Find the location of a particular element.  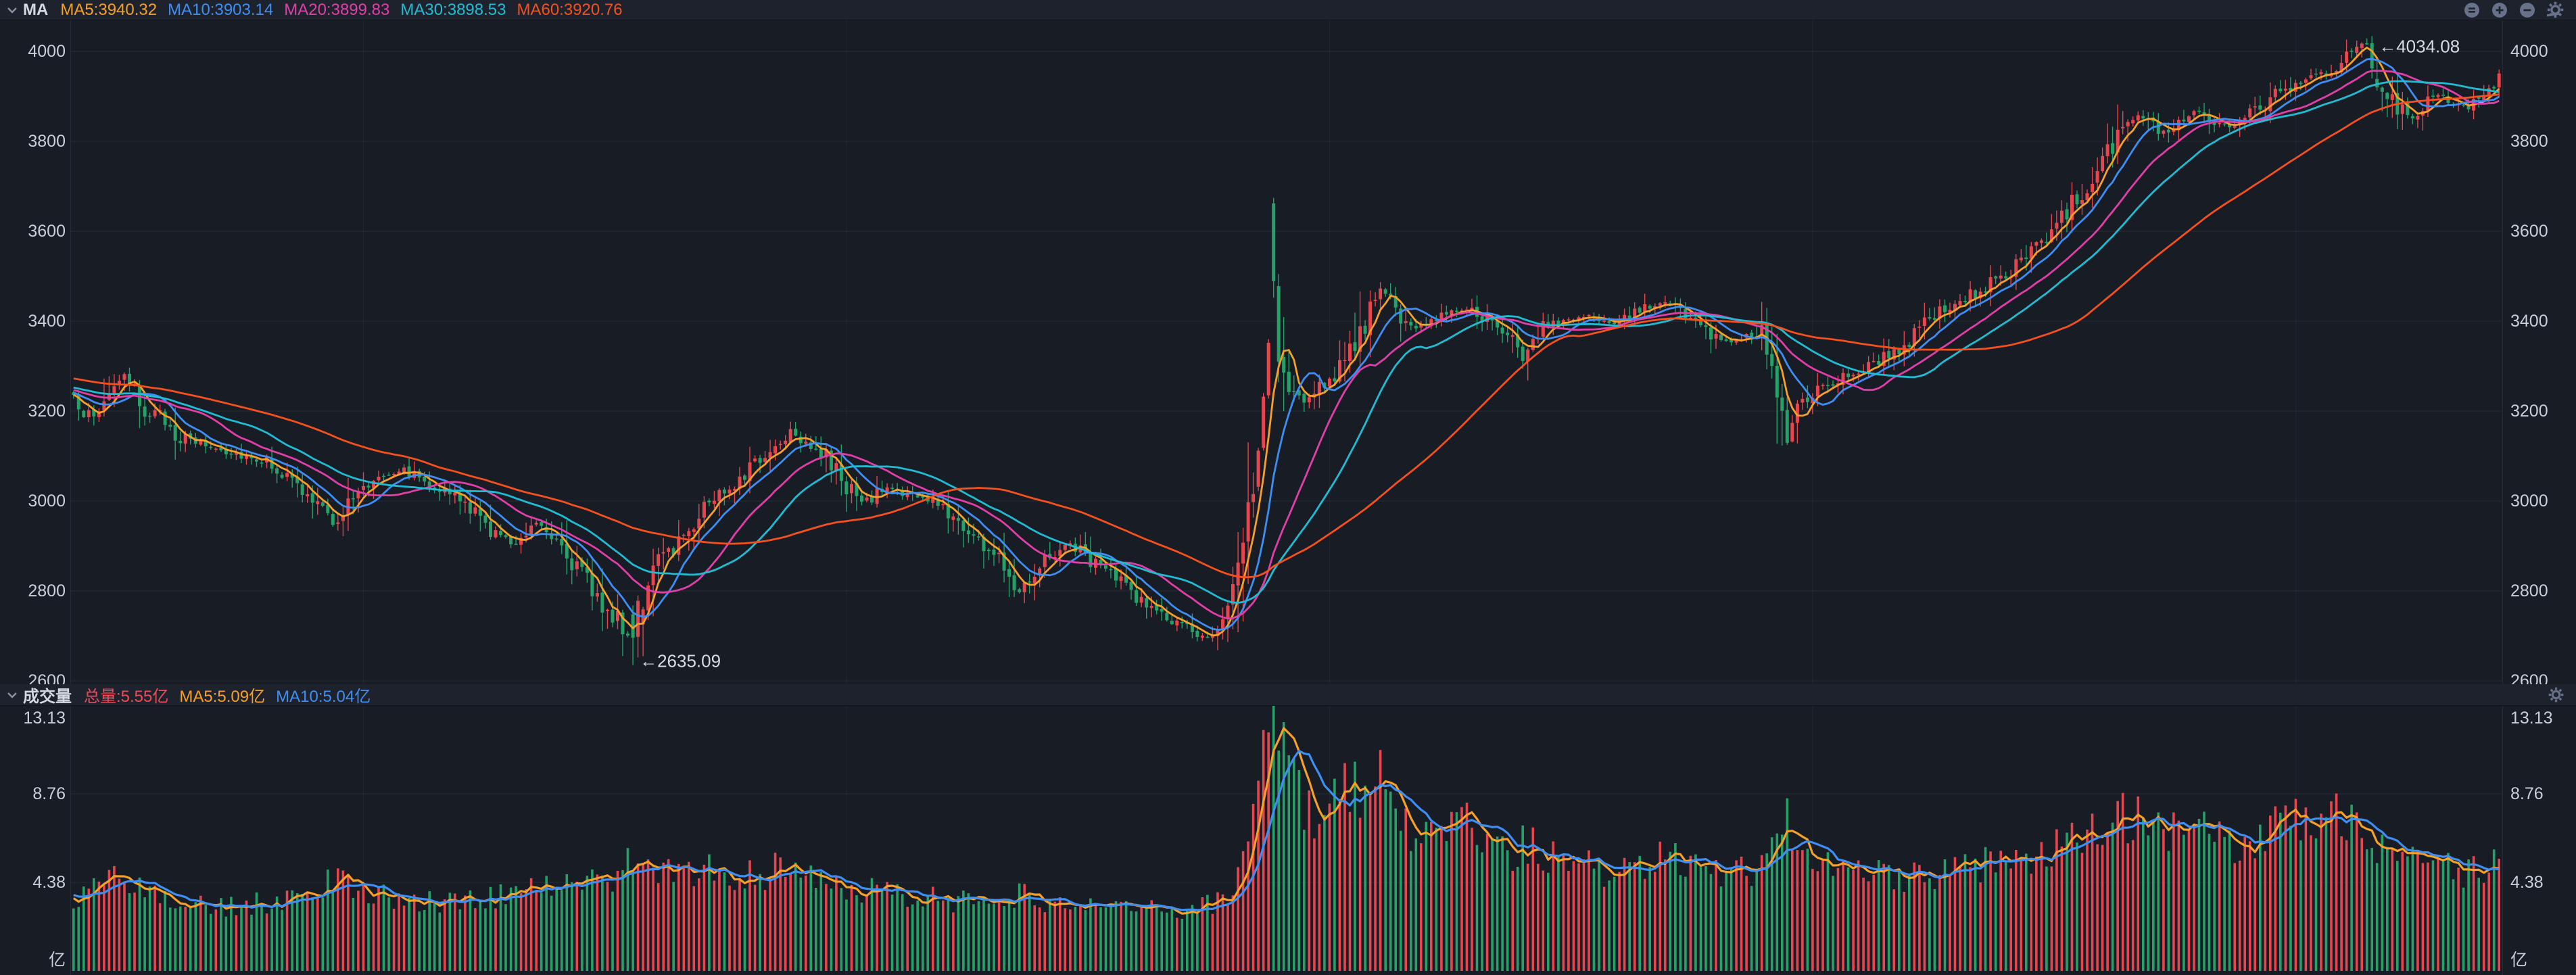

volume-indicator-label: 成交量 is located at coordinates (47, 697).